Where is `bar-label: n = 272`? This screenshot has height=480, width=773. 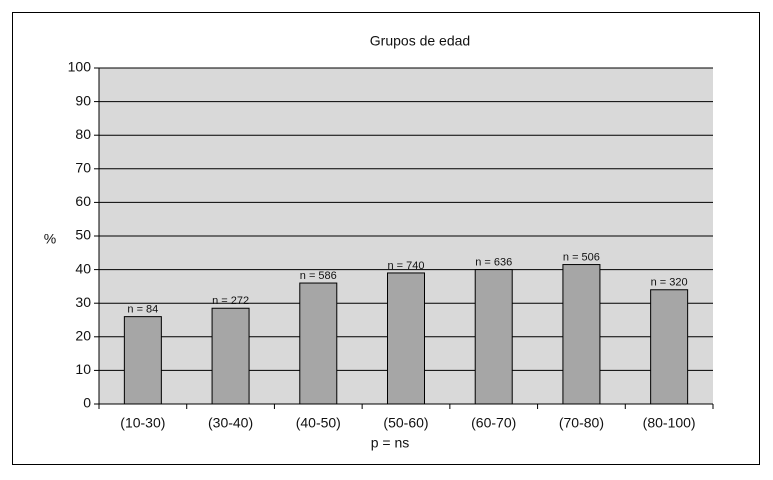 bar-label: n = 272 is located at coordinates (230, 301).